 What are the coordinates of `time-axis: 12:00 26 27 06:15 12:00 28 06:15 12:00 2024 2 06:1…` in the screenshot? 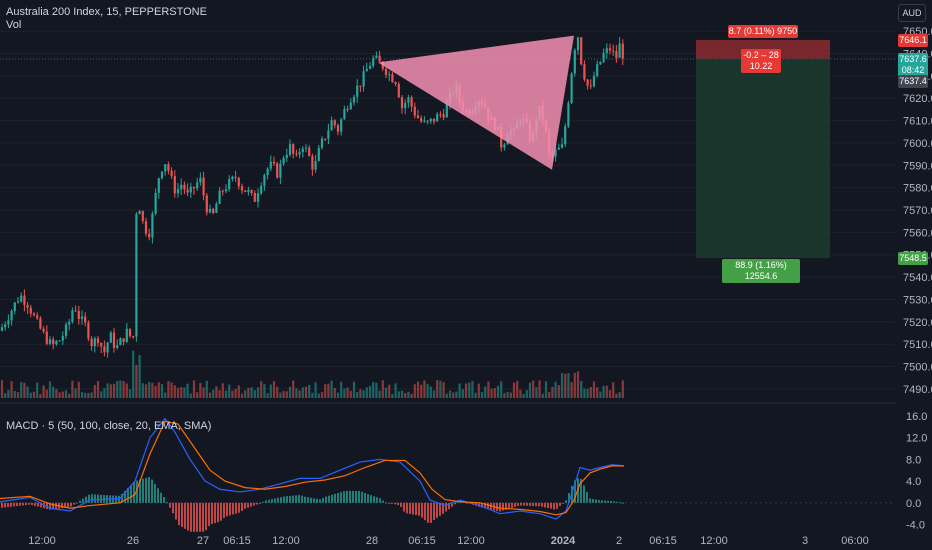 It's located at (448, 541).